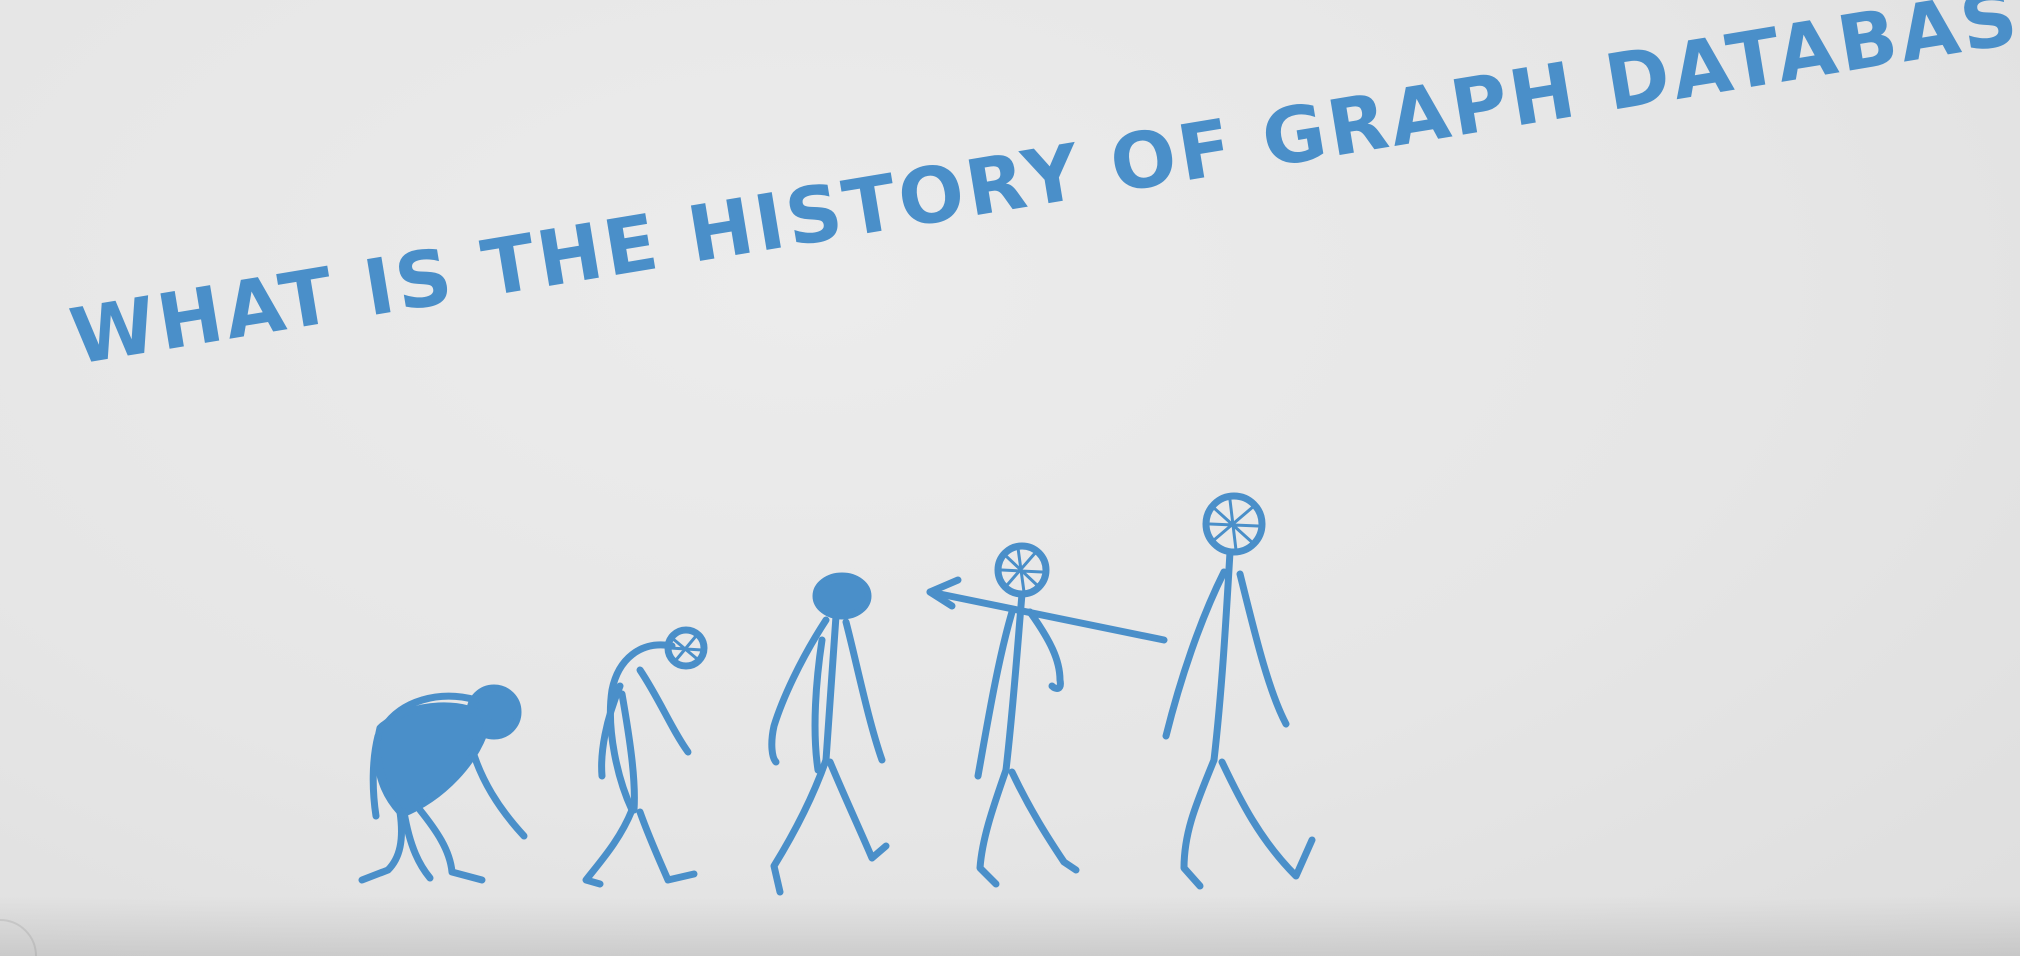 This screenshot has height=956, width=2020. What do you see at coordinates (1010, 926) in the screenshot?
I see `bottom-shadow` at bounding box center [1010, 926].